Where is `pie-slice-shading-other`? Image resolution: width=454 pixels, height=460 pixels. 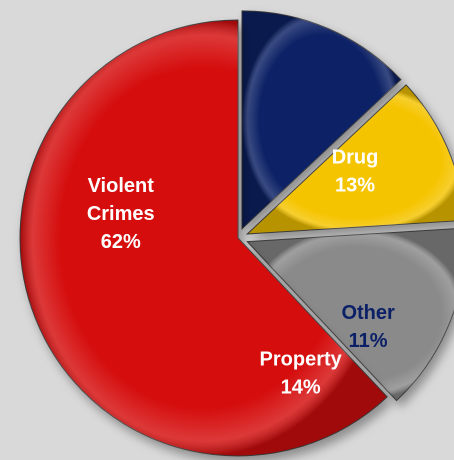
pie-slice-shading-other is located at coordinates (350, 159).